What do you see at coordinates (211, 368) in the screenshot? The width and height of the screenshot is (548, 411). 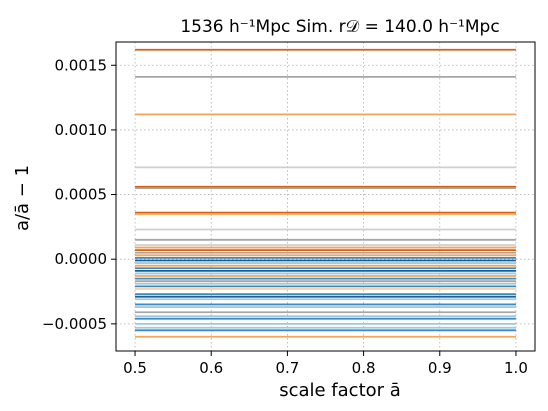 I see `x-tick-label: 0.6` at bounding box center [211, 368].